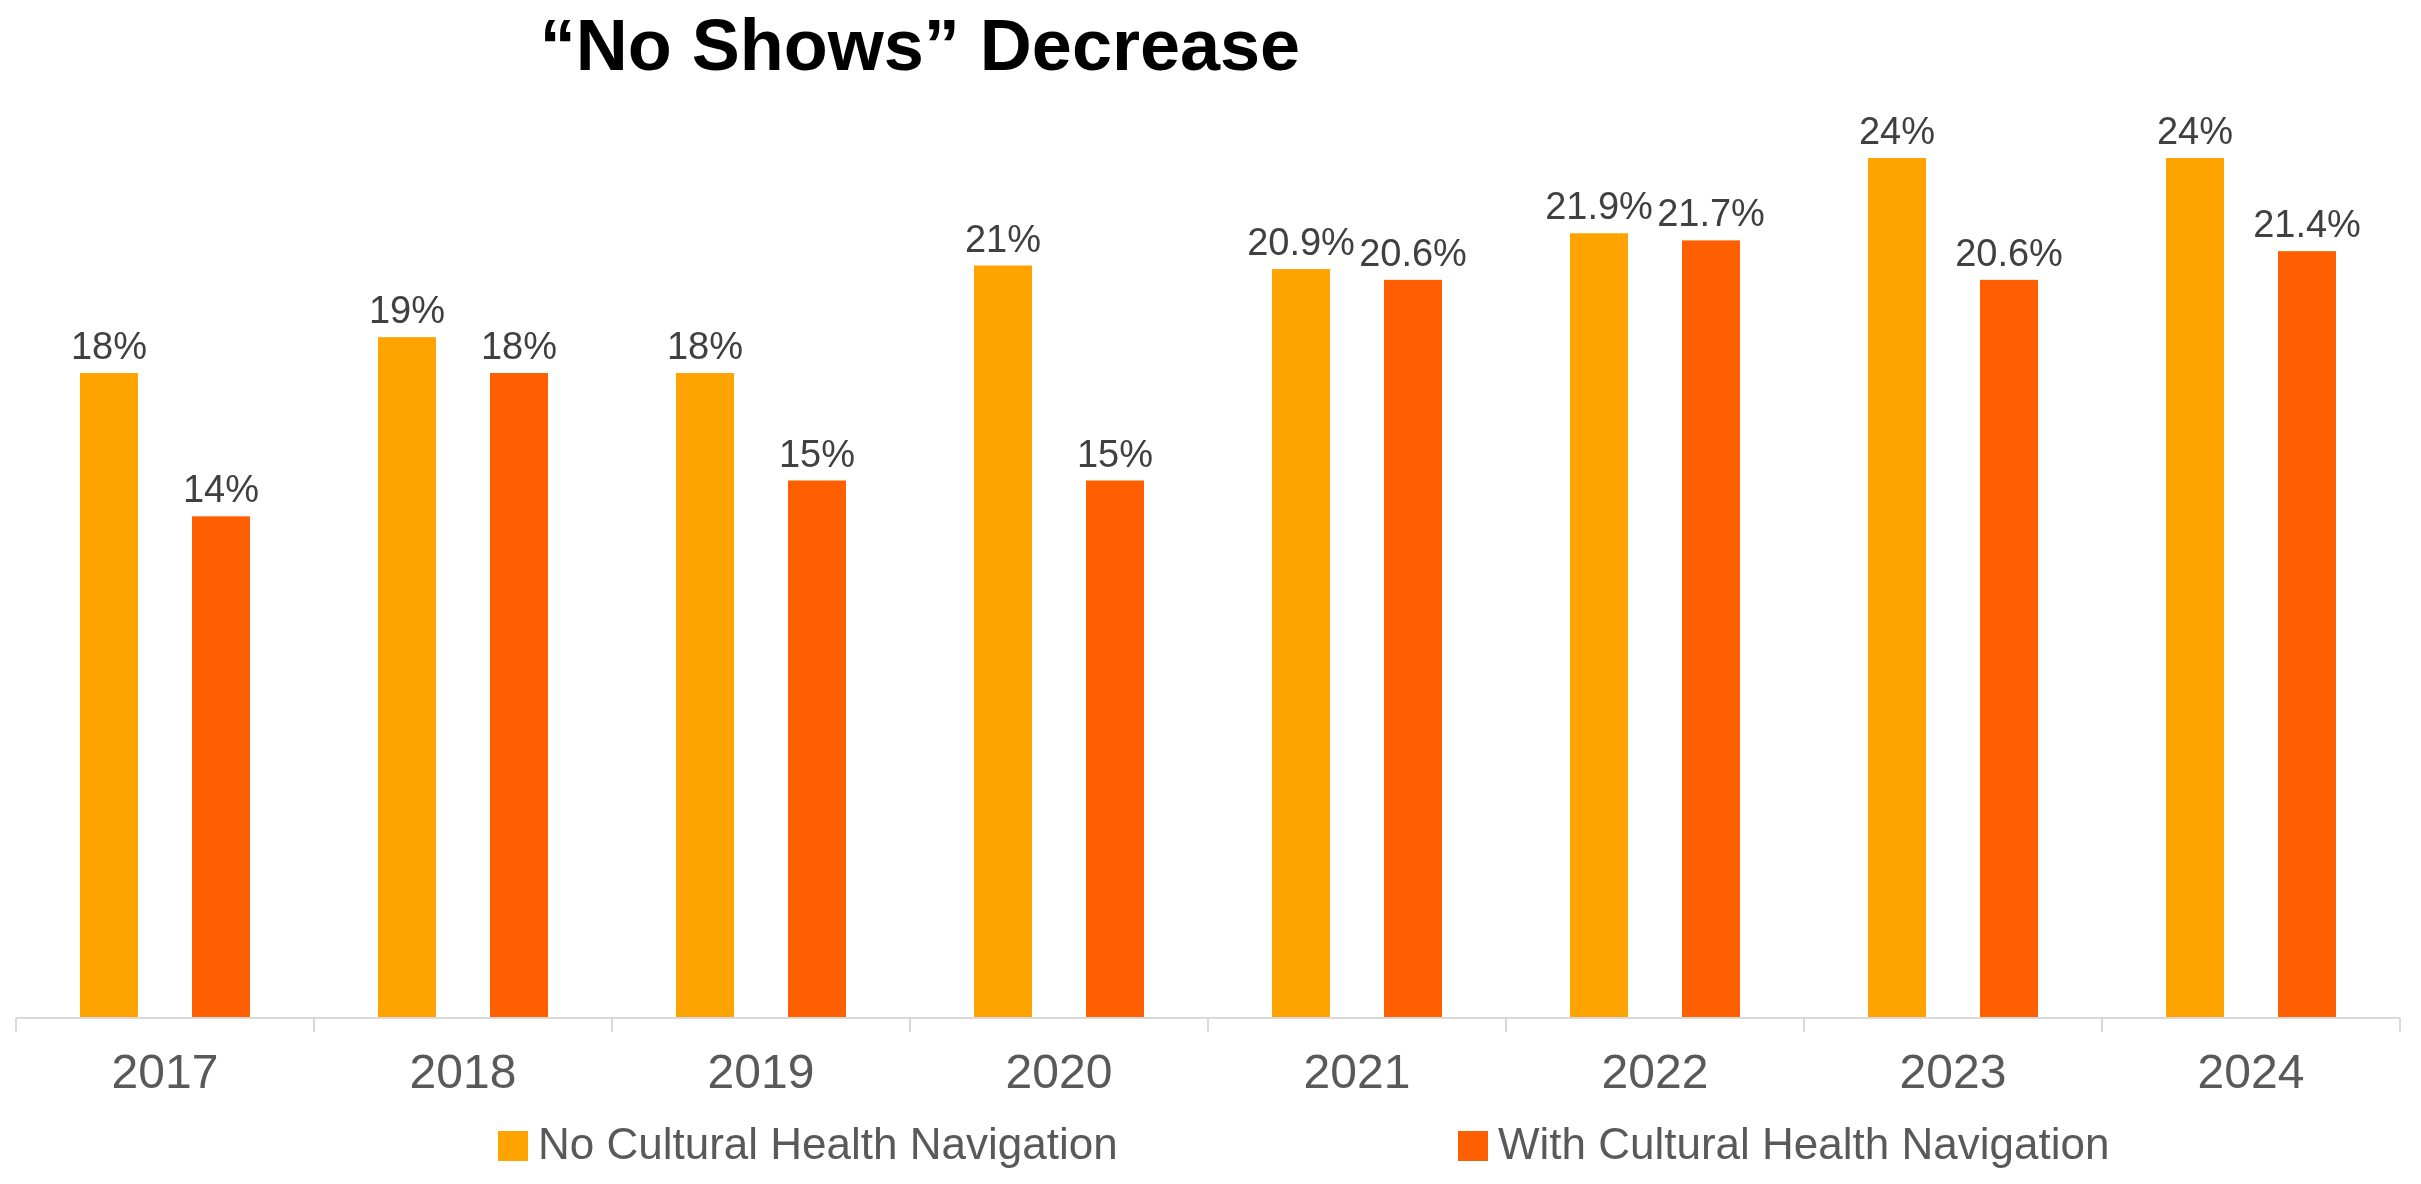 Image resolution: width=2421 pixels, height=1184 pixels. I want to click on data-label: 21.4%, so click(2307, 224).